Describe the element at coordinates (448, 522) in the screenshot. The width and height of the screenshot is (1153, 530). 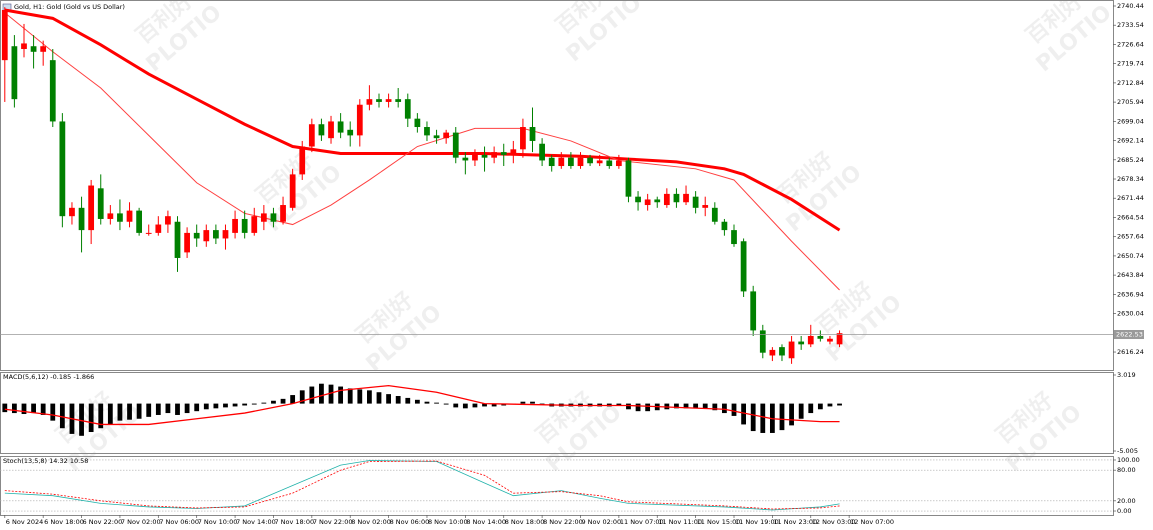
I see `x-tick-label: 8 Nov 10:00` at that location.